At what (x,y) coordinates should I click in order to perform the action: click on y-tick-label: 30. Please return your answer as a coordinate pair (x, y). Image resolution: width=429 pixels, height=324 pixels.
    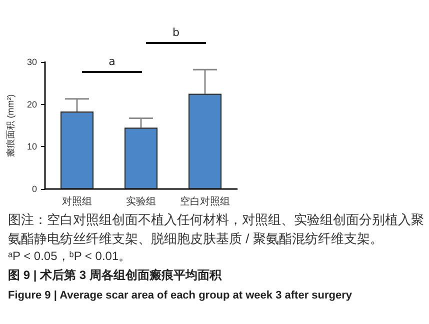
    Looking at the image, I should click on (31, 62).